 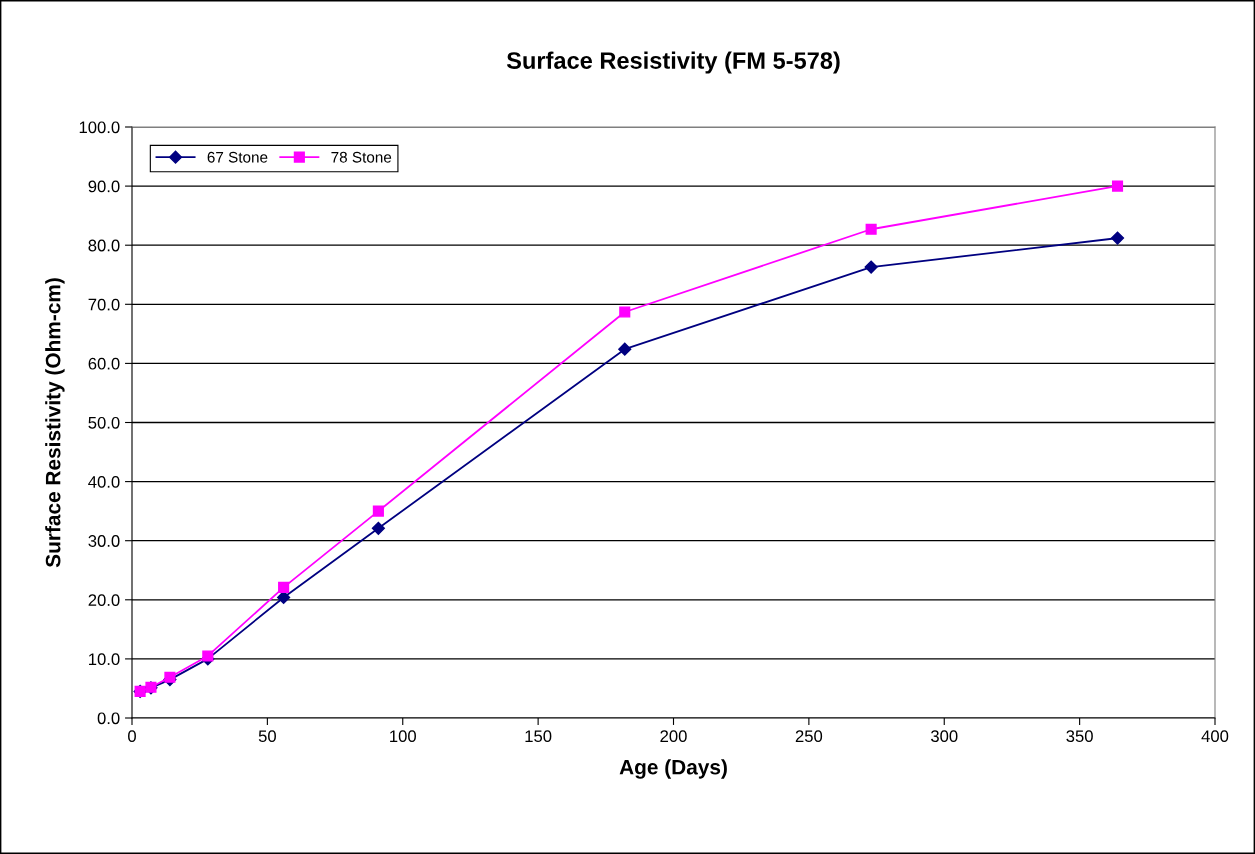 What do you see at coordinates (104, 422) in the screenshot?
I see `y-tick-label: 50.0` at bounding box center [104, 422].